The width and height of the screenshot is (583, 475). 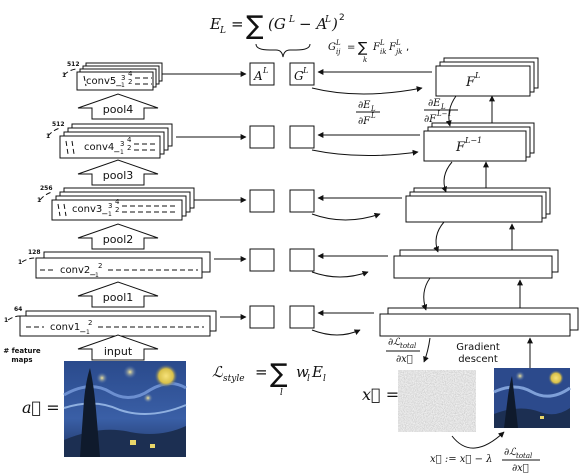 I want to click on x-vec-label: x⃗ =, so click(x=380, y=394).